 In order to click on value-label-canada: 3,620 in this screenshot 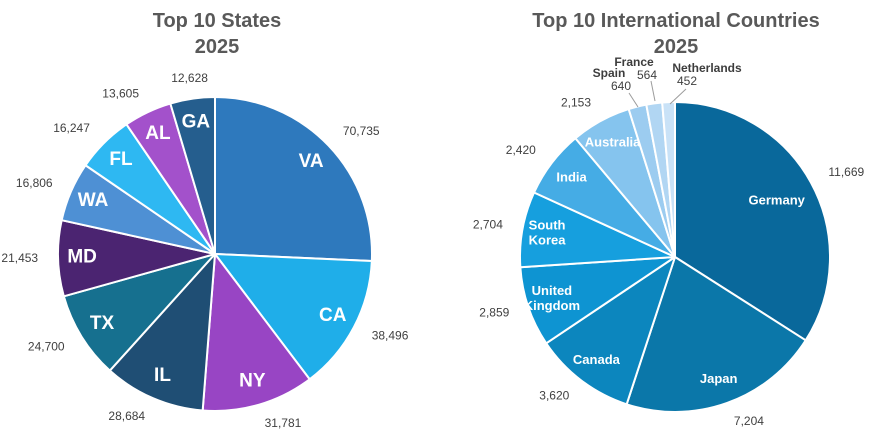, I will do `click(554, 396)`.